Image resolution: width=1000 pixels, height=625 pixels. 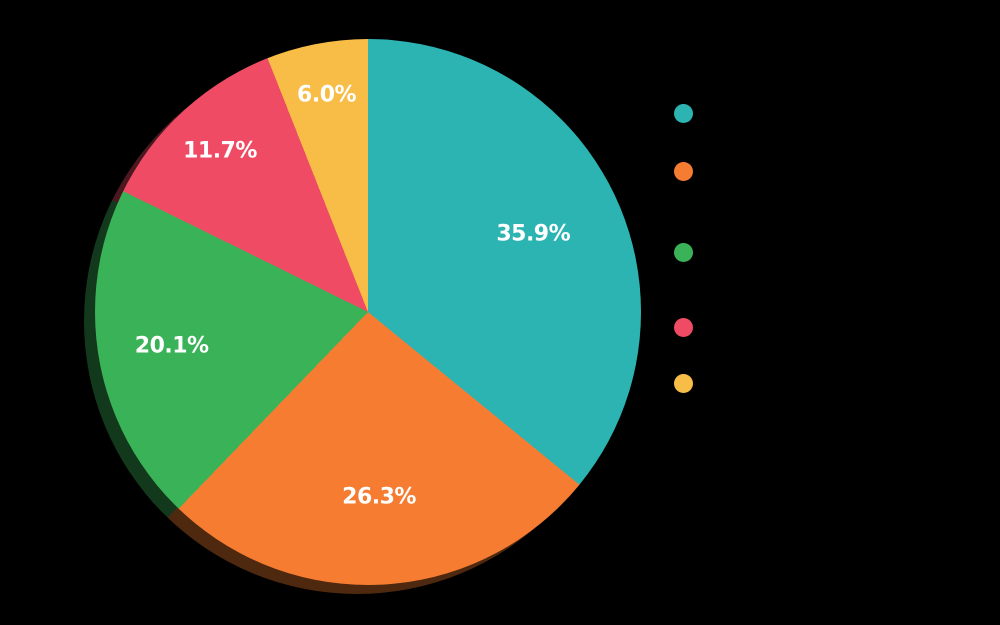 What do you see at coordinates (327, 95) in the screenshot?
I see `slice-label: 6.0%` at bounding box center [327, 95].